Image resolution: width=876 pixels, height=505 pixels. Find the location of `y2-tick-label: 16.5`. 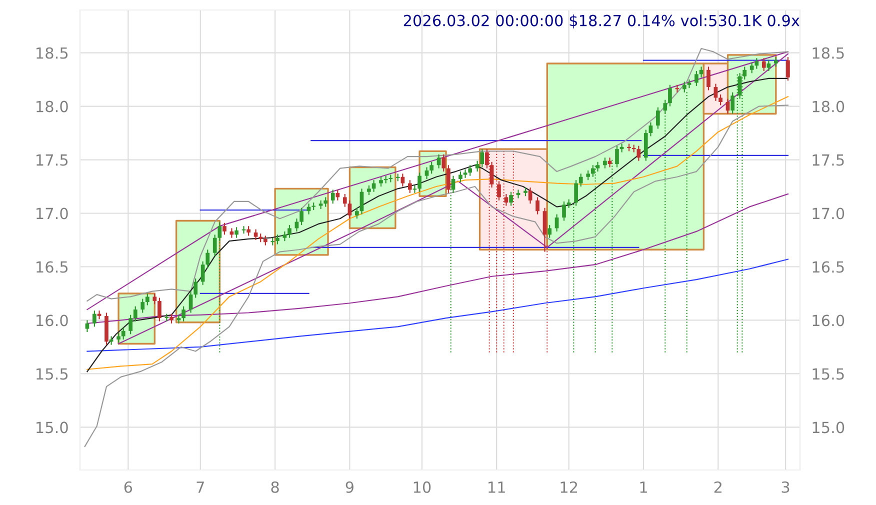

y2-tick-label: 16.5 is located at coordinates (828, 267).